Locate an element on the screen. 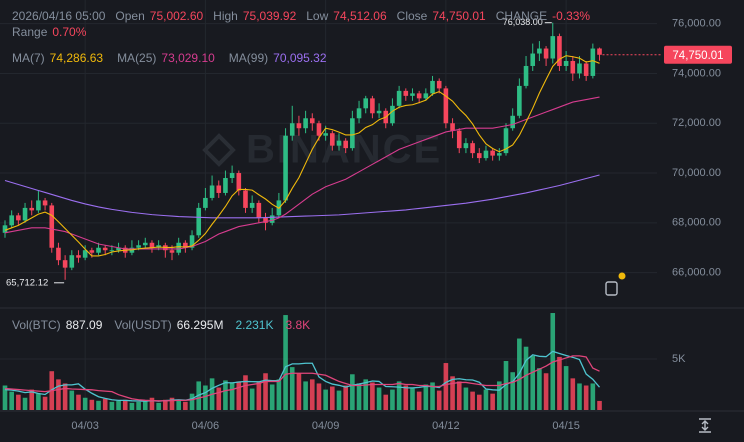  info-item: Open 75,002.60 is located at coordinates (159, 16).